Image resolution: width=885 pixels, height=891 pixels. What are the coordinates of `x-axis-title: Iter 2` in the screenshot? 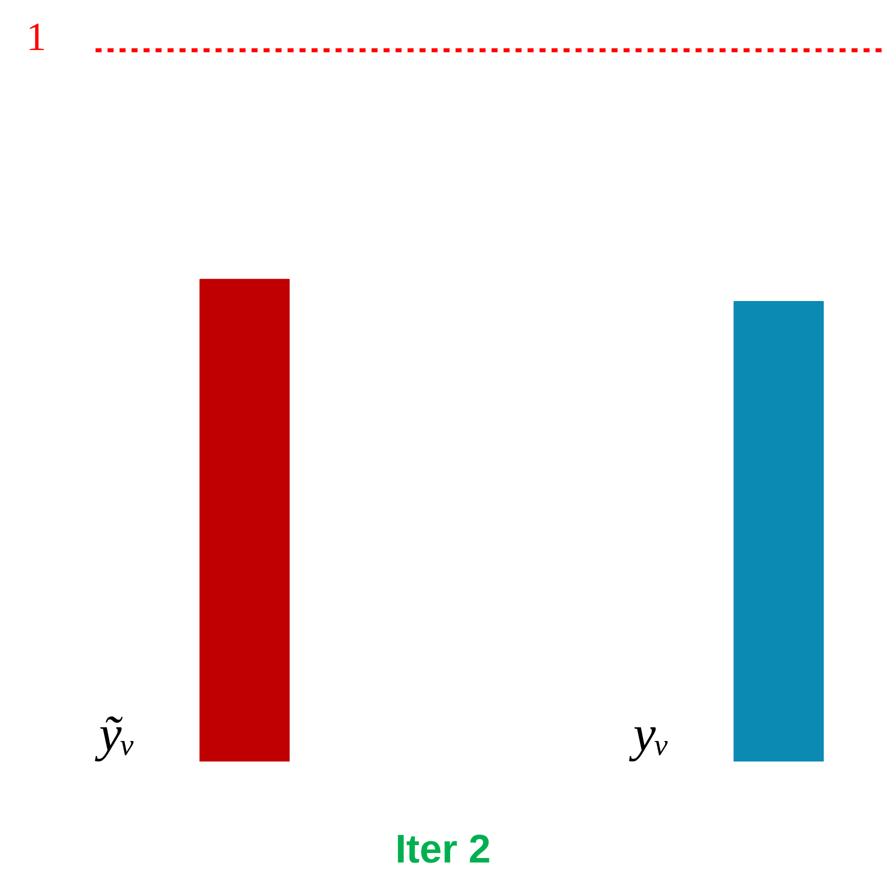 It's located at (443, 850).